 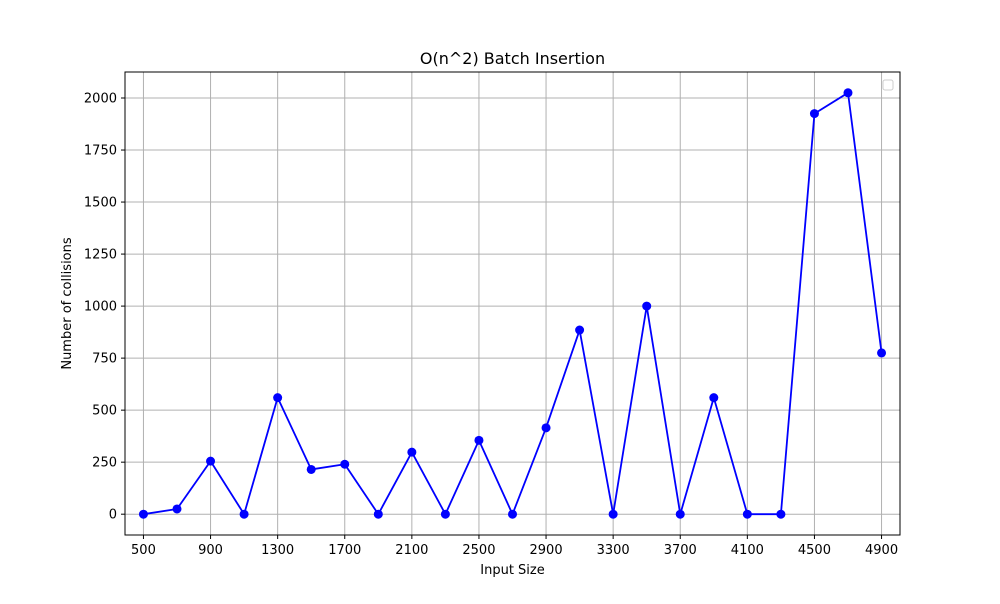 What do you see at coordinates (100, 151) in the screenshot?
I see `y-tick-label: 1750` at bounding box center [100, 151].